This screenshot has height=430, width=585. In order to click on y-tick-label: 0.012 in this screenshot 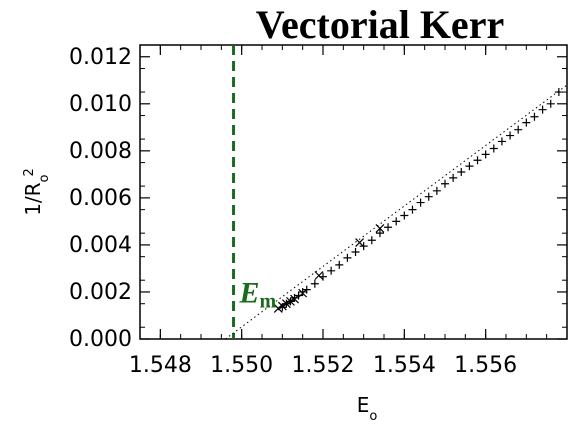, I will do `click(100, 57)`.